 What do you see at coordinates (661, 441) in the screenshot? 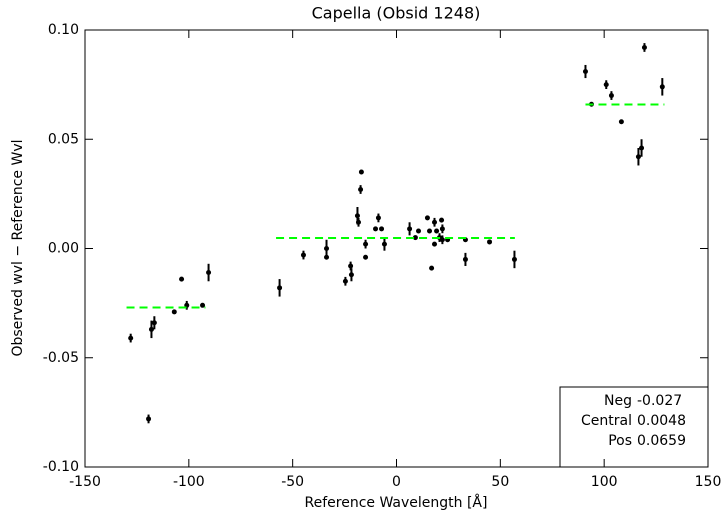
I see `fit-value: 0.0659` at bounding box center [661, 441].